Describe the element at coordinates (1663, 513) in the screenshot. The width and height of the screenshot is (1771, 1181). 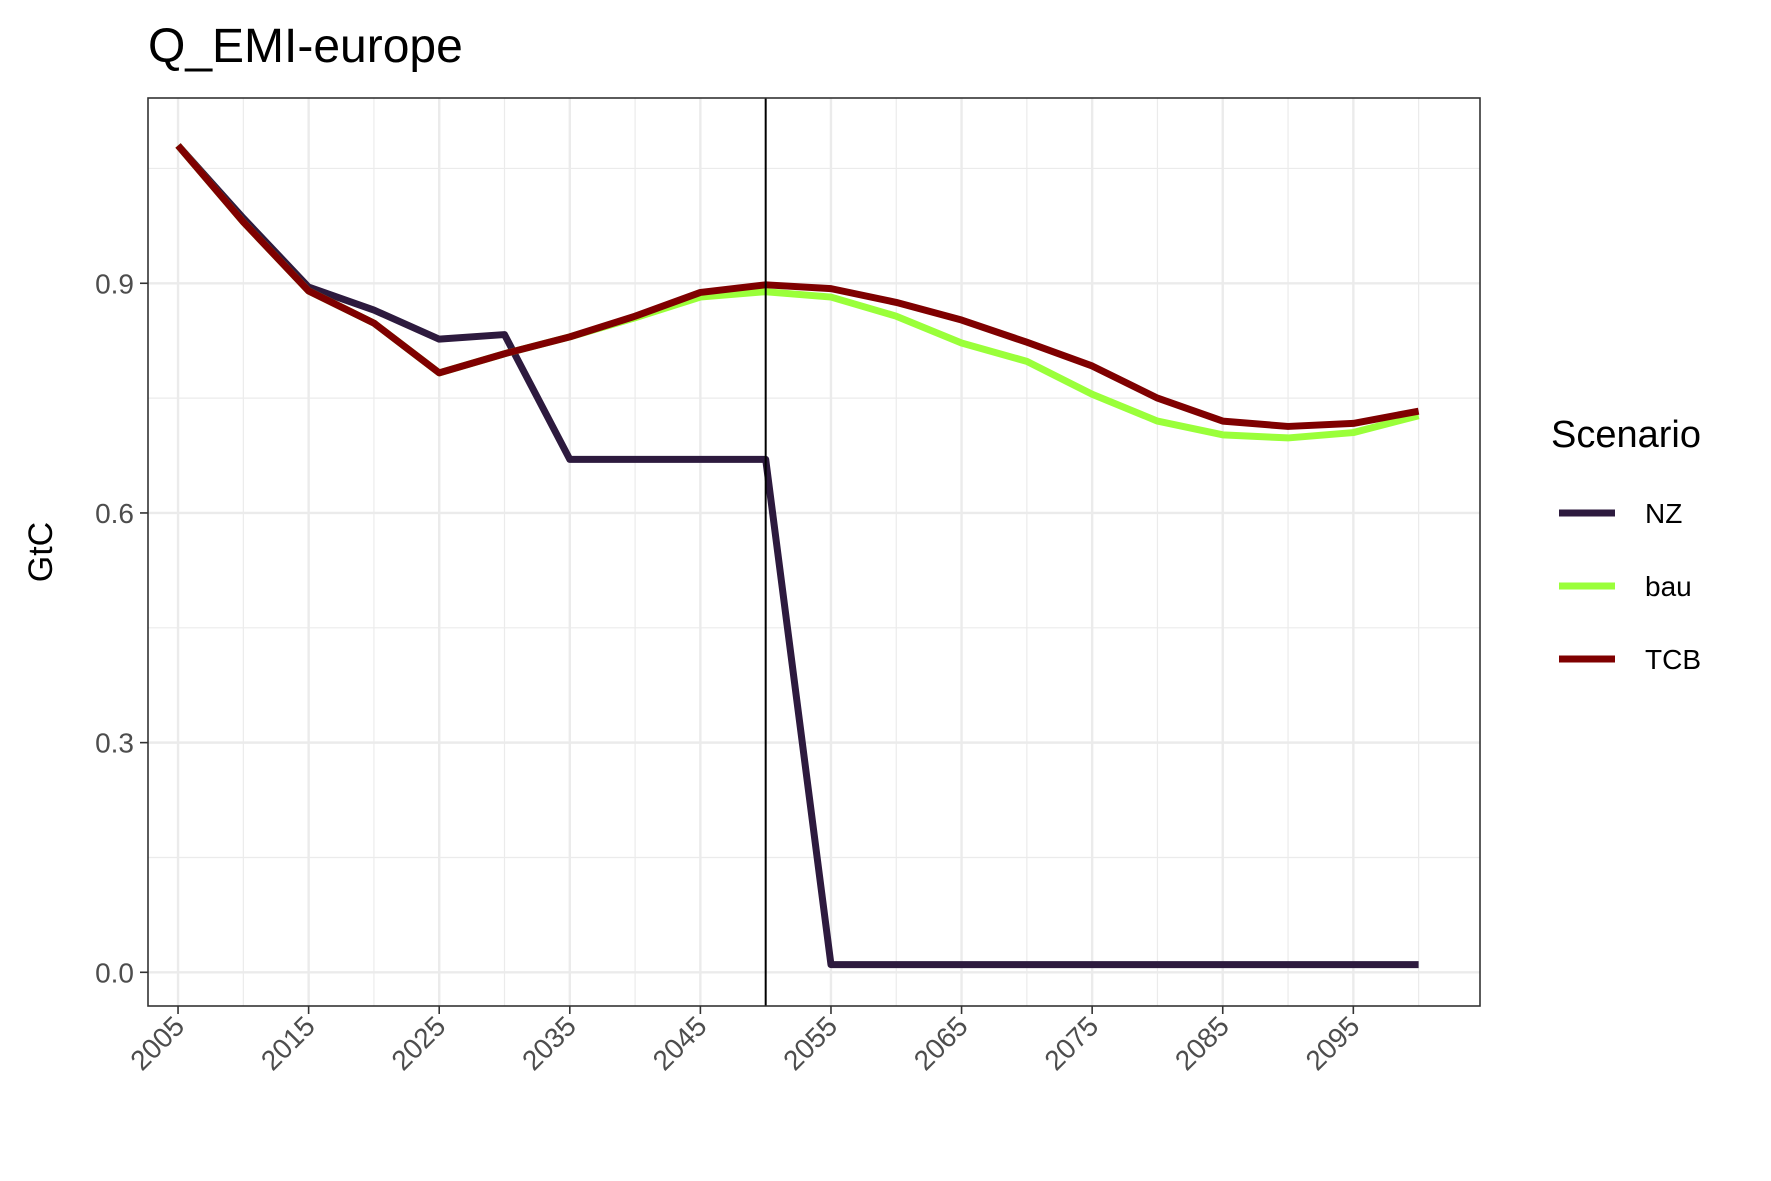
I see `legend-label-nz: NZ` at that location.